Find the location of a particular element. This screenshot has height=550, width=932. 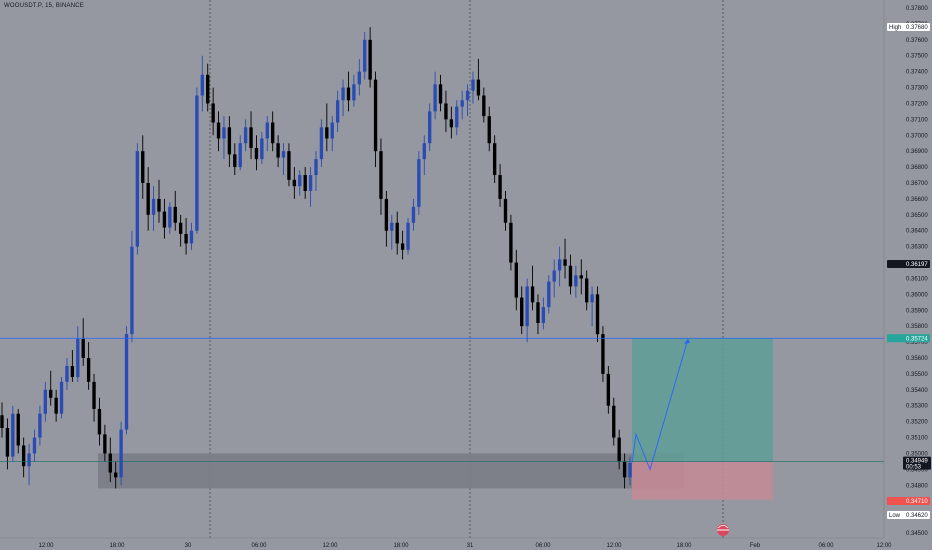

projection-path is located at coordinates (660, 404).